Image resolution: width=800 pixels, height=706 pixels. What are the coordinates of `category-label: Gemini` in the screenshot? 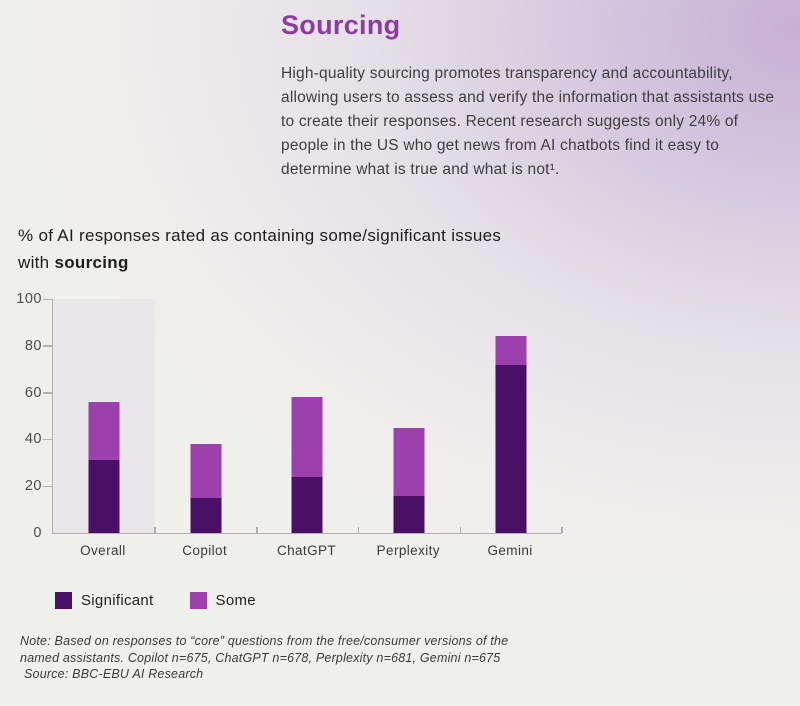 It's located at (510, 550).